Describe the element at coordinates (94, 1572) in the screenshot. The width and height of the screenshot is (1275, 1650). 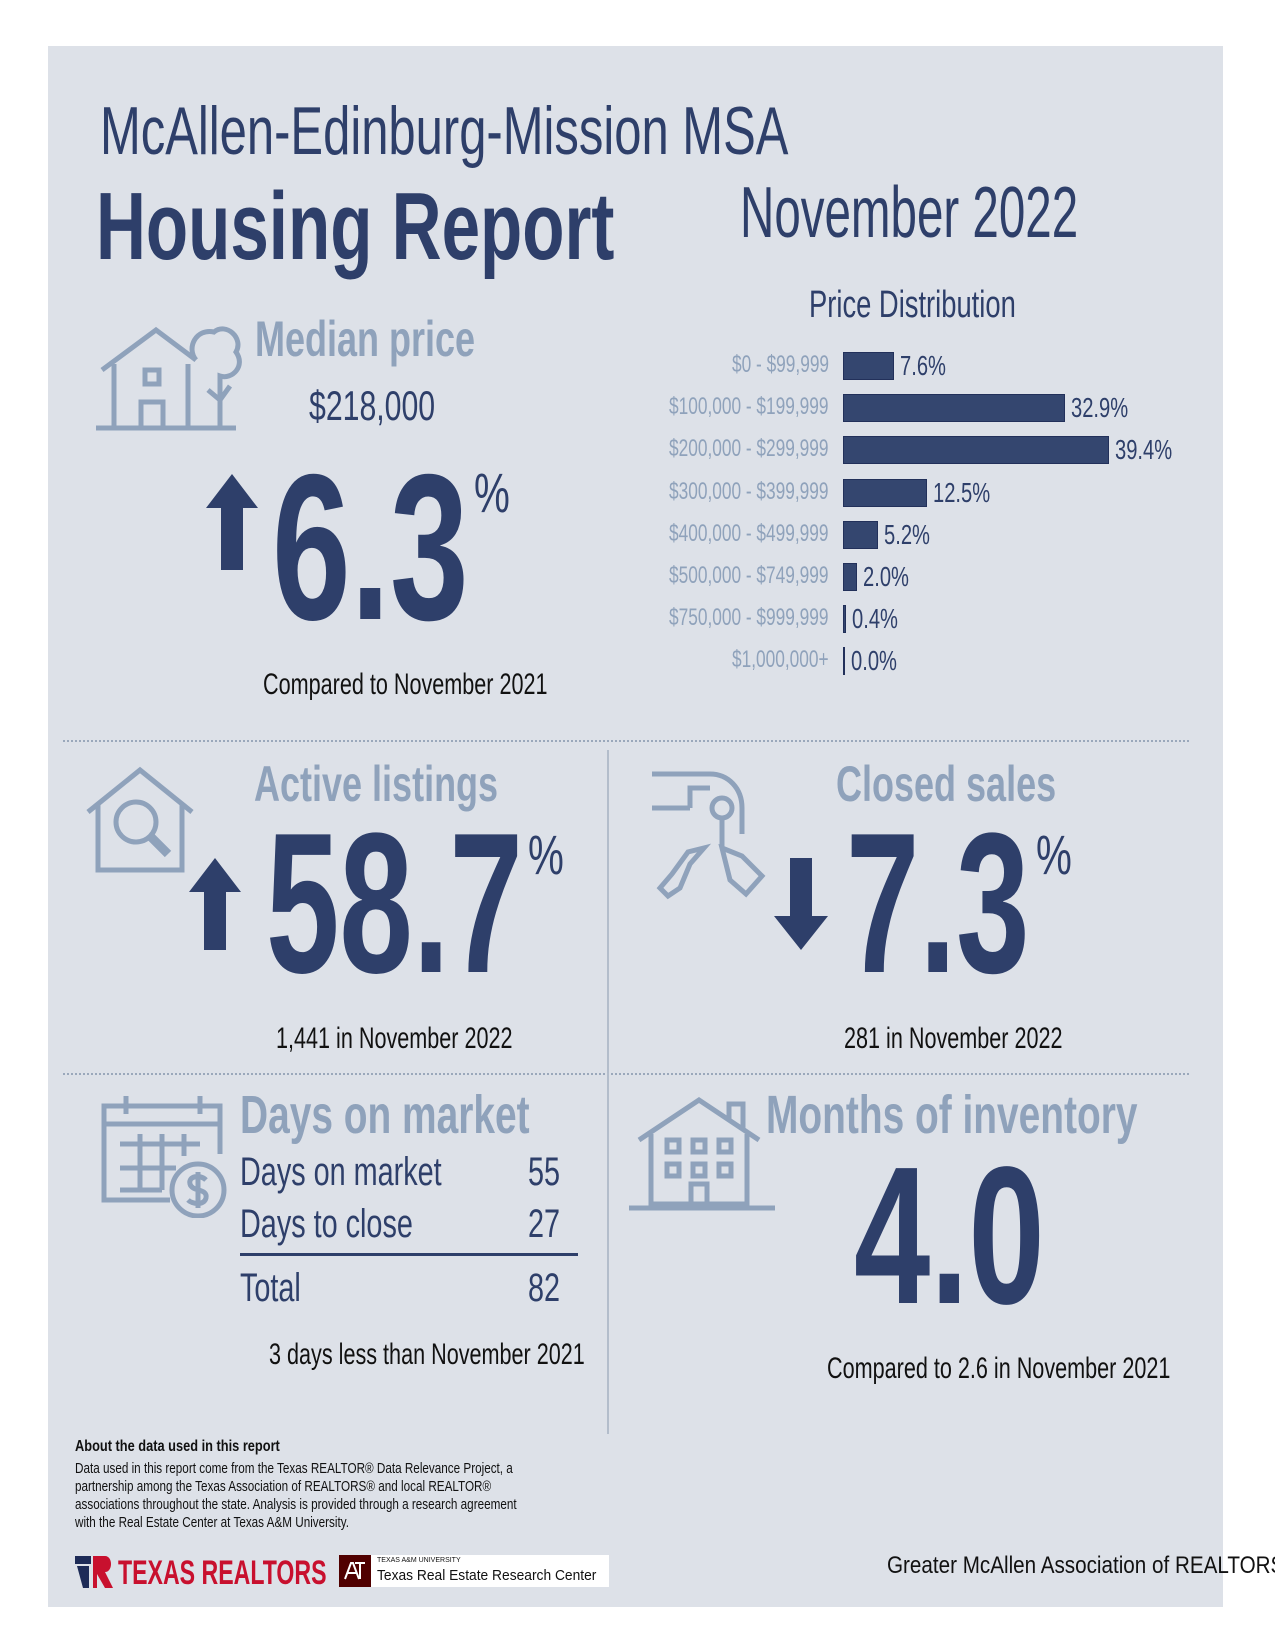
I see `texas-realtors-logo-icon` at that location.